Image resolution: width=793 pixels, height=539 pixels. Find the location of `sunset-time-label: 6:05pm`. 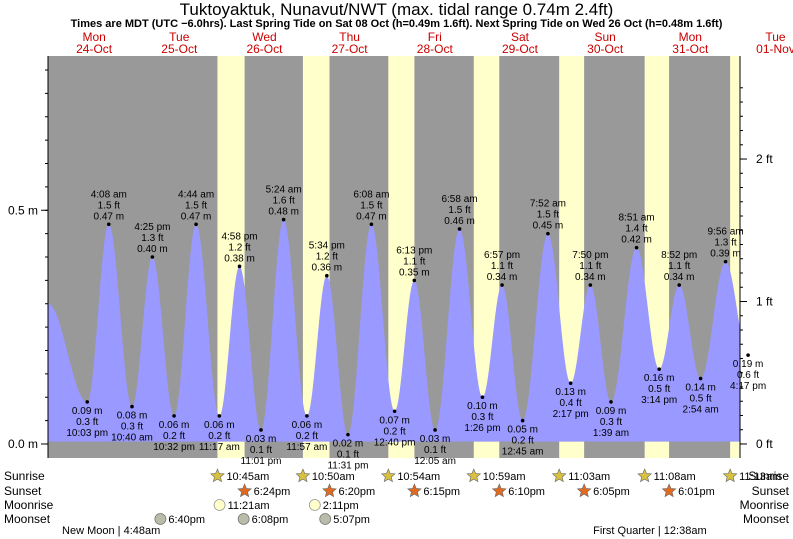

sunset-time-label: 6:05pm is located at coordinates (611, 492).